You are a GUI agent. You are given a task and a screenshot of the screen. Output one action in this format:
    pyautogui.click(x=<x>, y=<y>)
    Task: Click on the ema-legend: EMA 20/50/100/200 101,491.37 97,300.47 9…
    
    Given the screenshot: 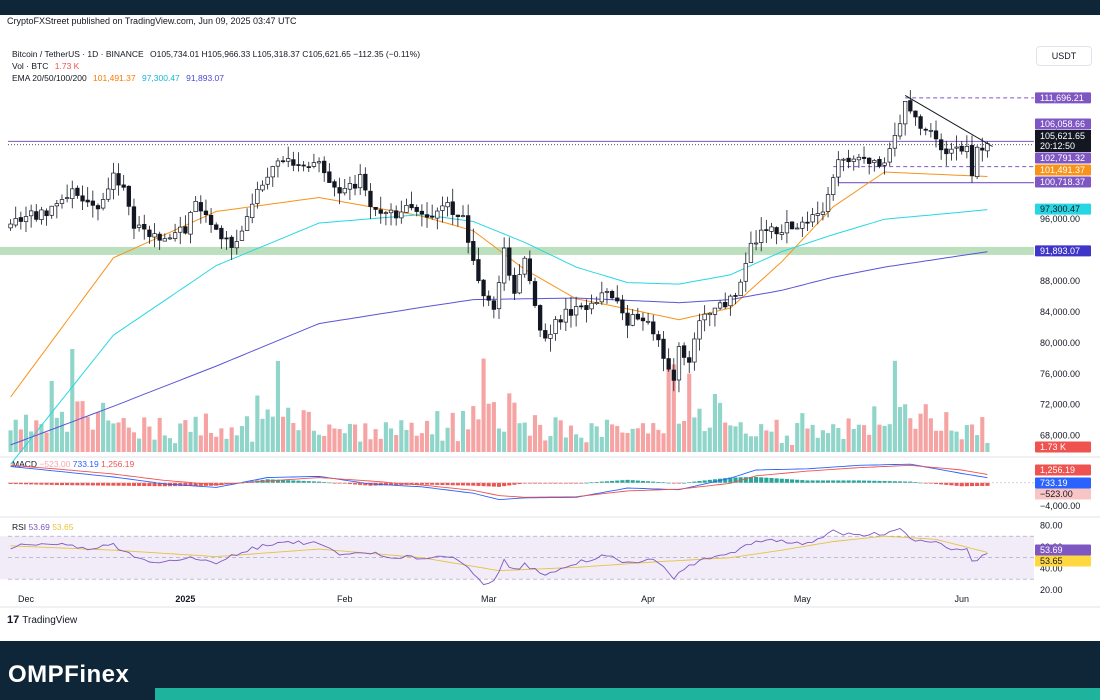 What is the action you would take?
    pyautogui.click(x=120, y=78)
    